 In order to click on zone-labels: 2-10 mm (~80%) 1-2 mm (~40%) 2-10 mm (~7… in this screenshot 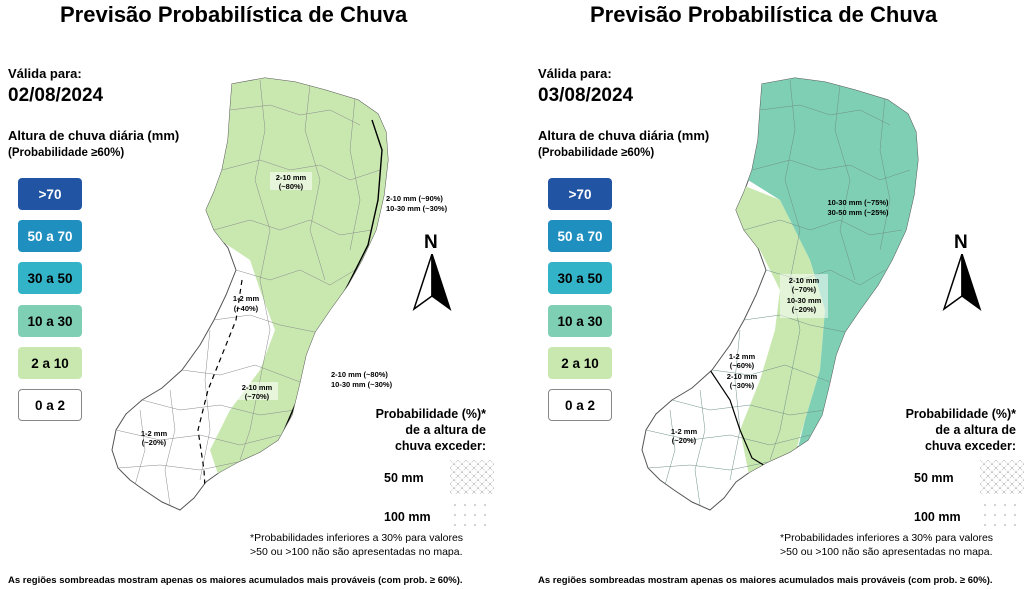, I will do `click(226, 309)`.